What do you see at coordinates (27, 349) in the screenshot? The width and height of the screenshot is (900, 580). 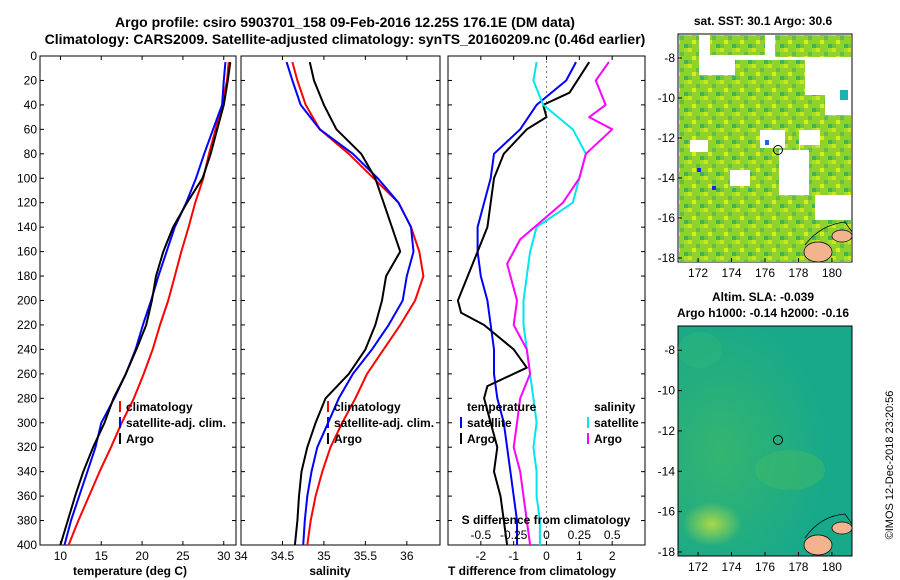 I see `y-tick-label: 240` at bounding box center [27, 349].